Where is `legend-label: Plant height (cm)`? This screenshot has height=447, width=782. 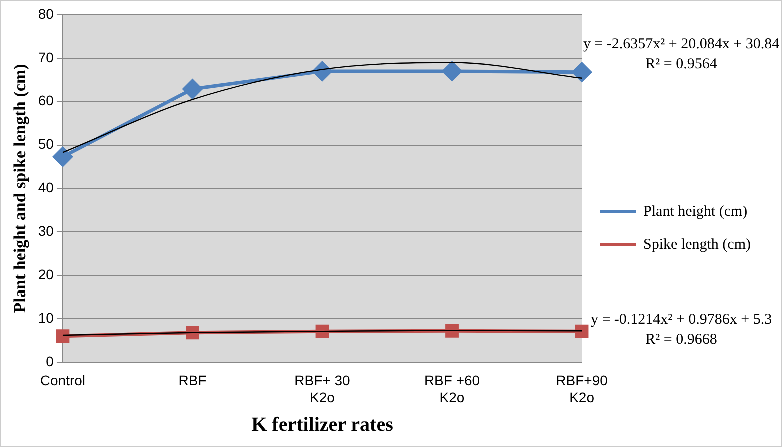
legend-label: Plant height (cm) is located at coordinates (696, 212).